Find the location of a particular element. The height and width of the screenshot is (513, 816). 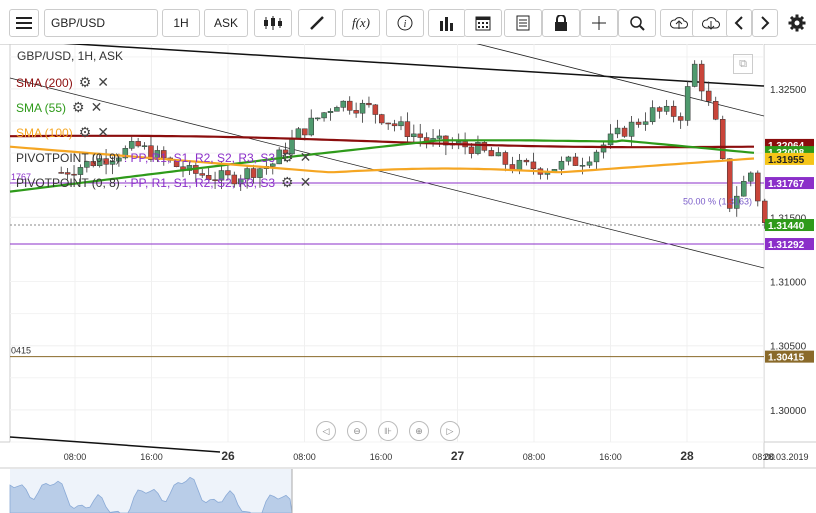

lock-button is located at coordinates (561, 23).